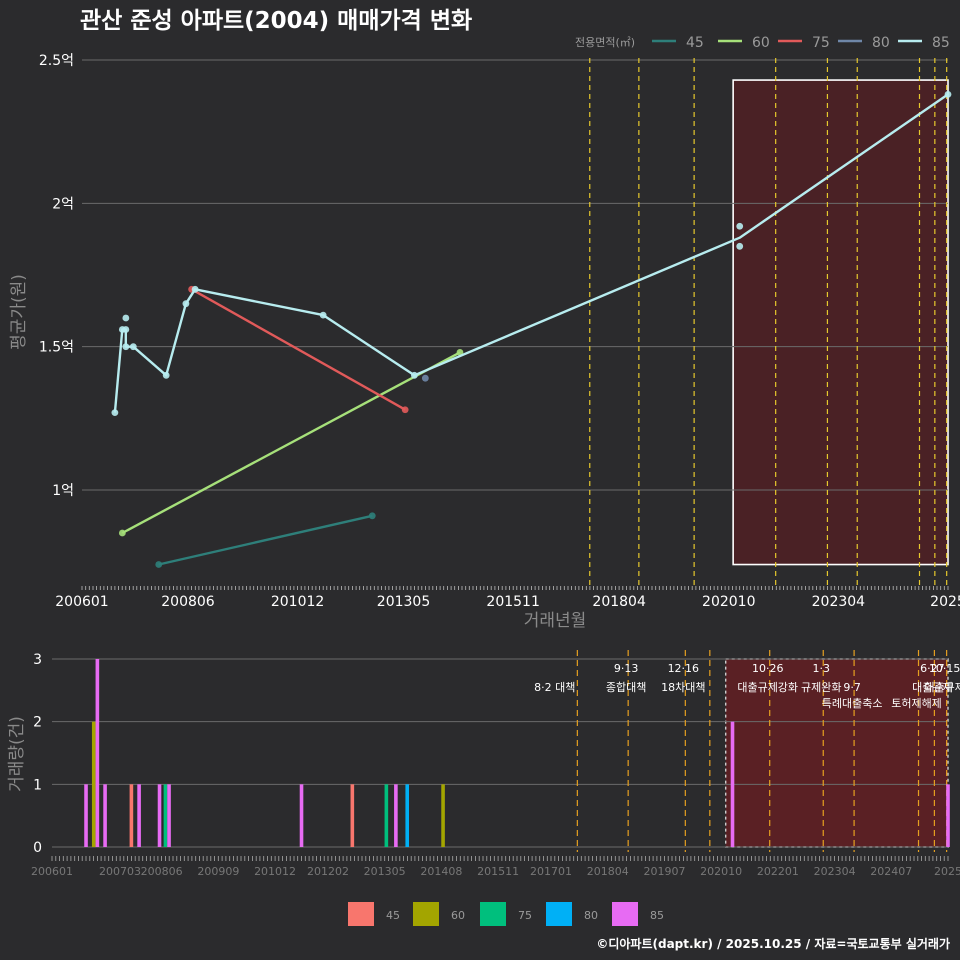 This screenshot has height=960, width=960. I want to click on y-tick-label: 2억, so click(63, 204).